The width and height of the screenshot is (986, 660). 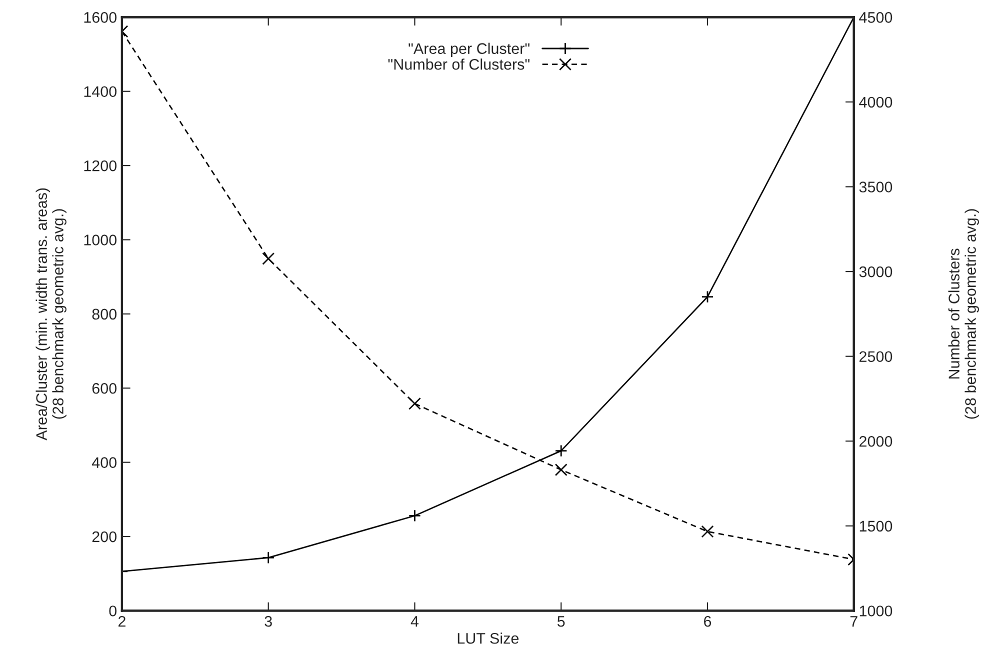 I want to click on legend-label: "Area per Cluster", so click(x=469, y=50).